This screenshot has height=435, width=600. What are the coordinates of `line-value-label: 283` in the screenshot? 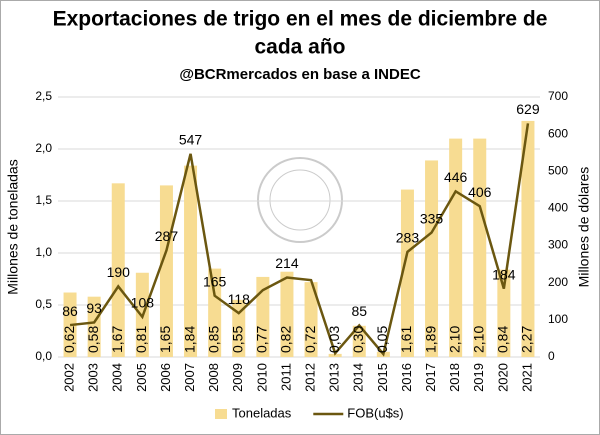 It's located at (408, 238).